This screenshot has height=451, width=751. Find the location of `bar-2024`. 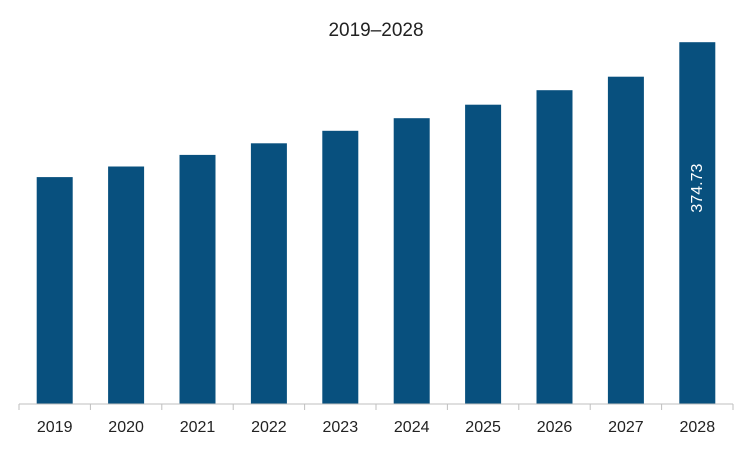

bar-2024 is located at coordinates (411, 261).